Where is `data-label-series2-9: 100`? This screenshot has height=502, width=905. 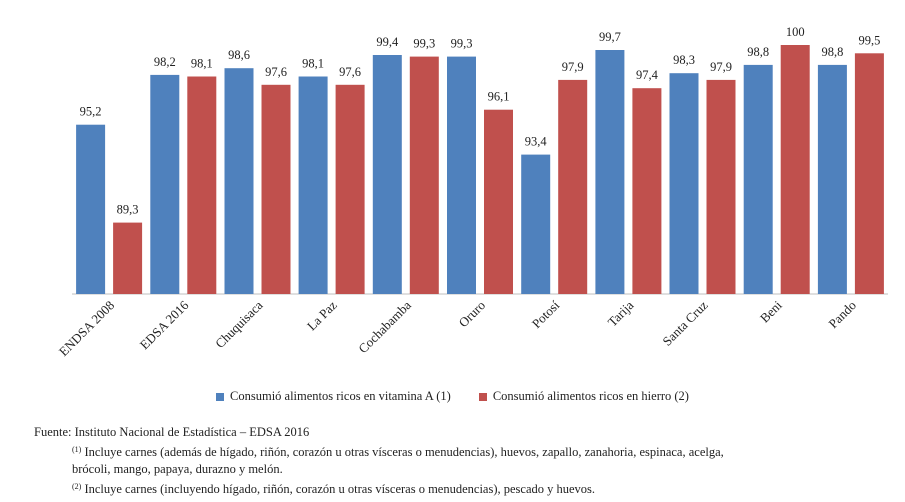
data-label-series2-9: 100 is located at coordinates (795, 32).